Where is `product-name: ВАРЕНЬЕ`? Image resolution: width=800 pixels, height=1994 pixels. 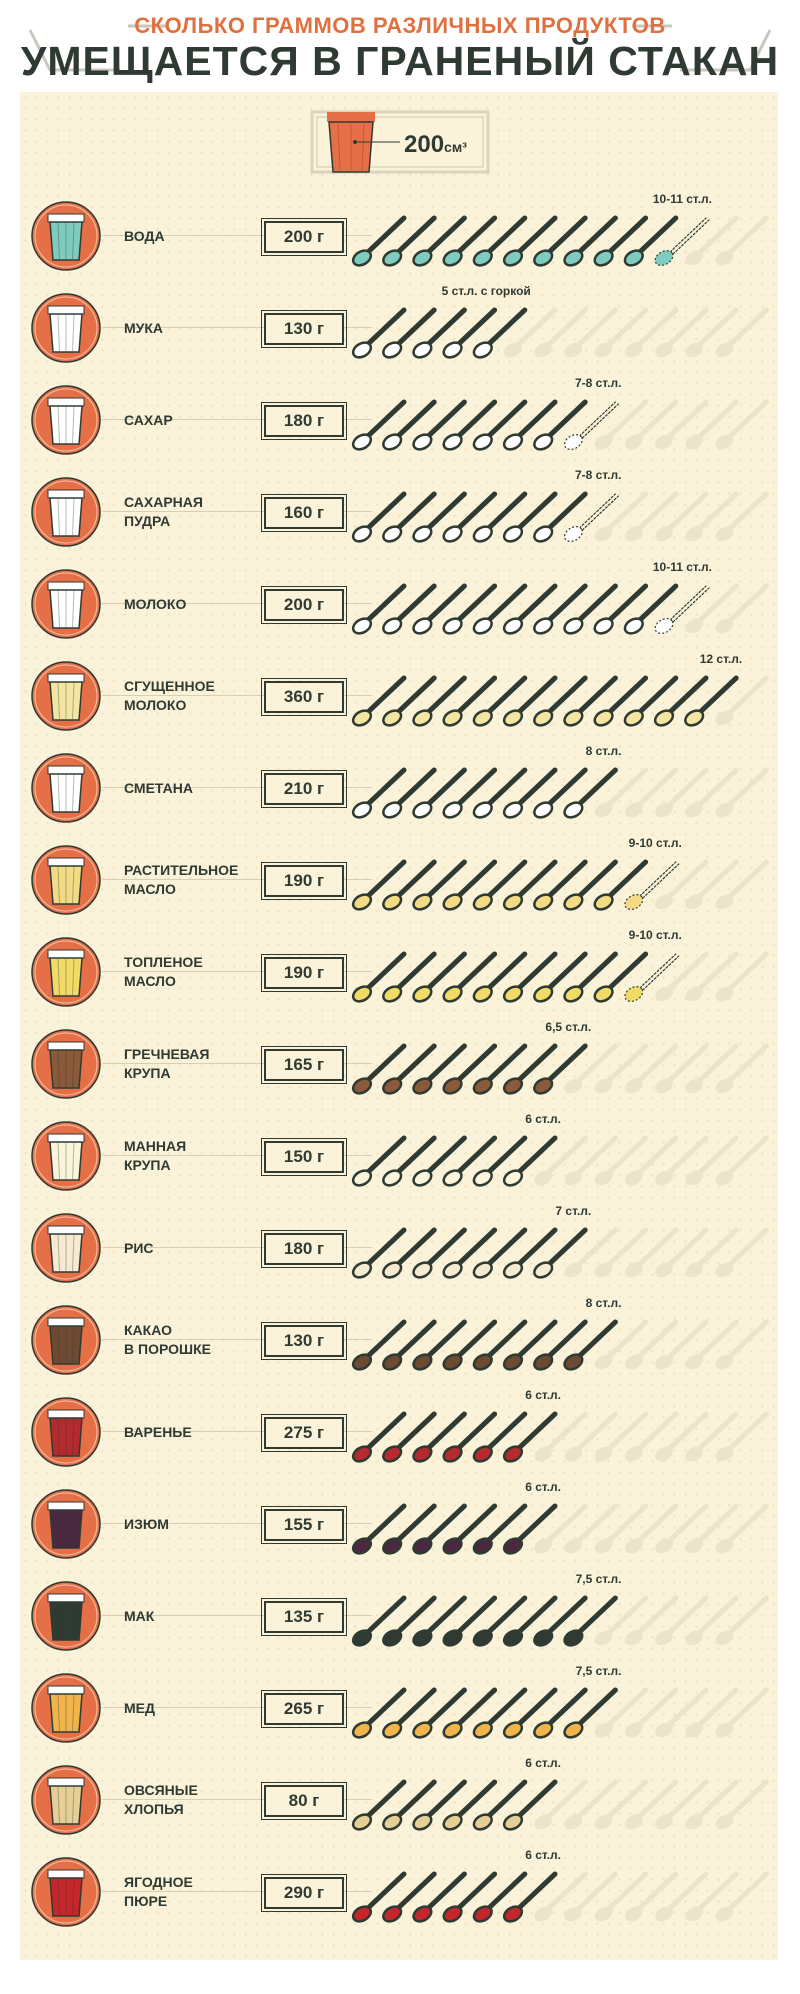
product-name: ВАРЕНЬЕ is located at coordinates (158, 1431).